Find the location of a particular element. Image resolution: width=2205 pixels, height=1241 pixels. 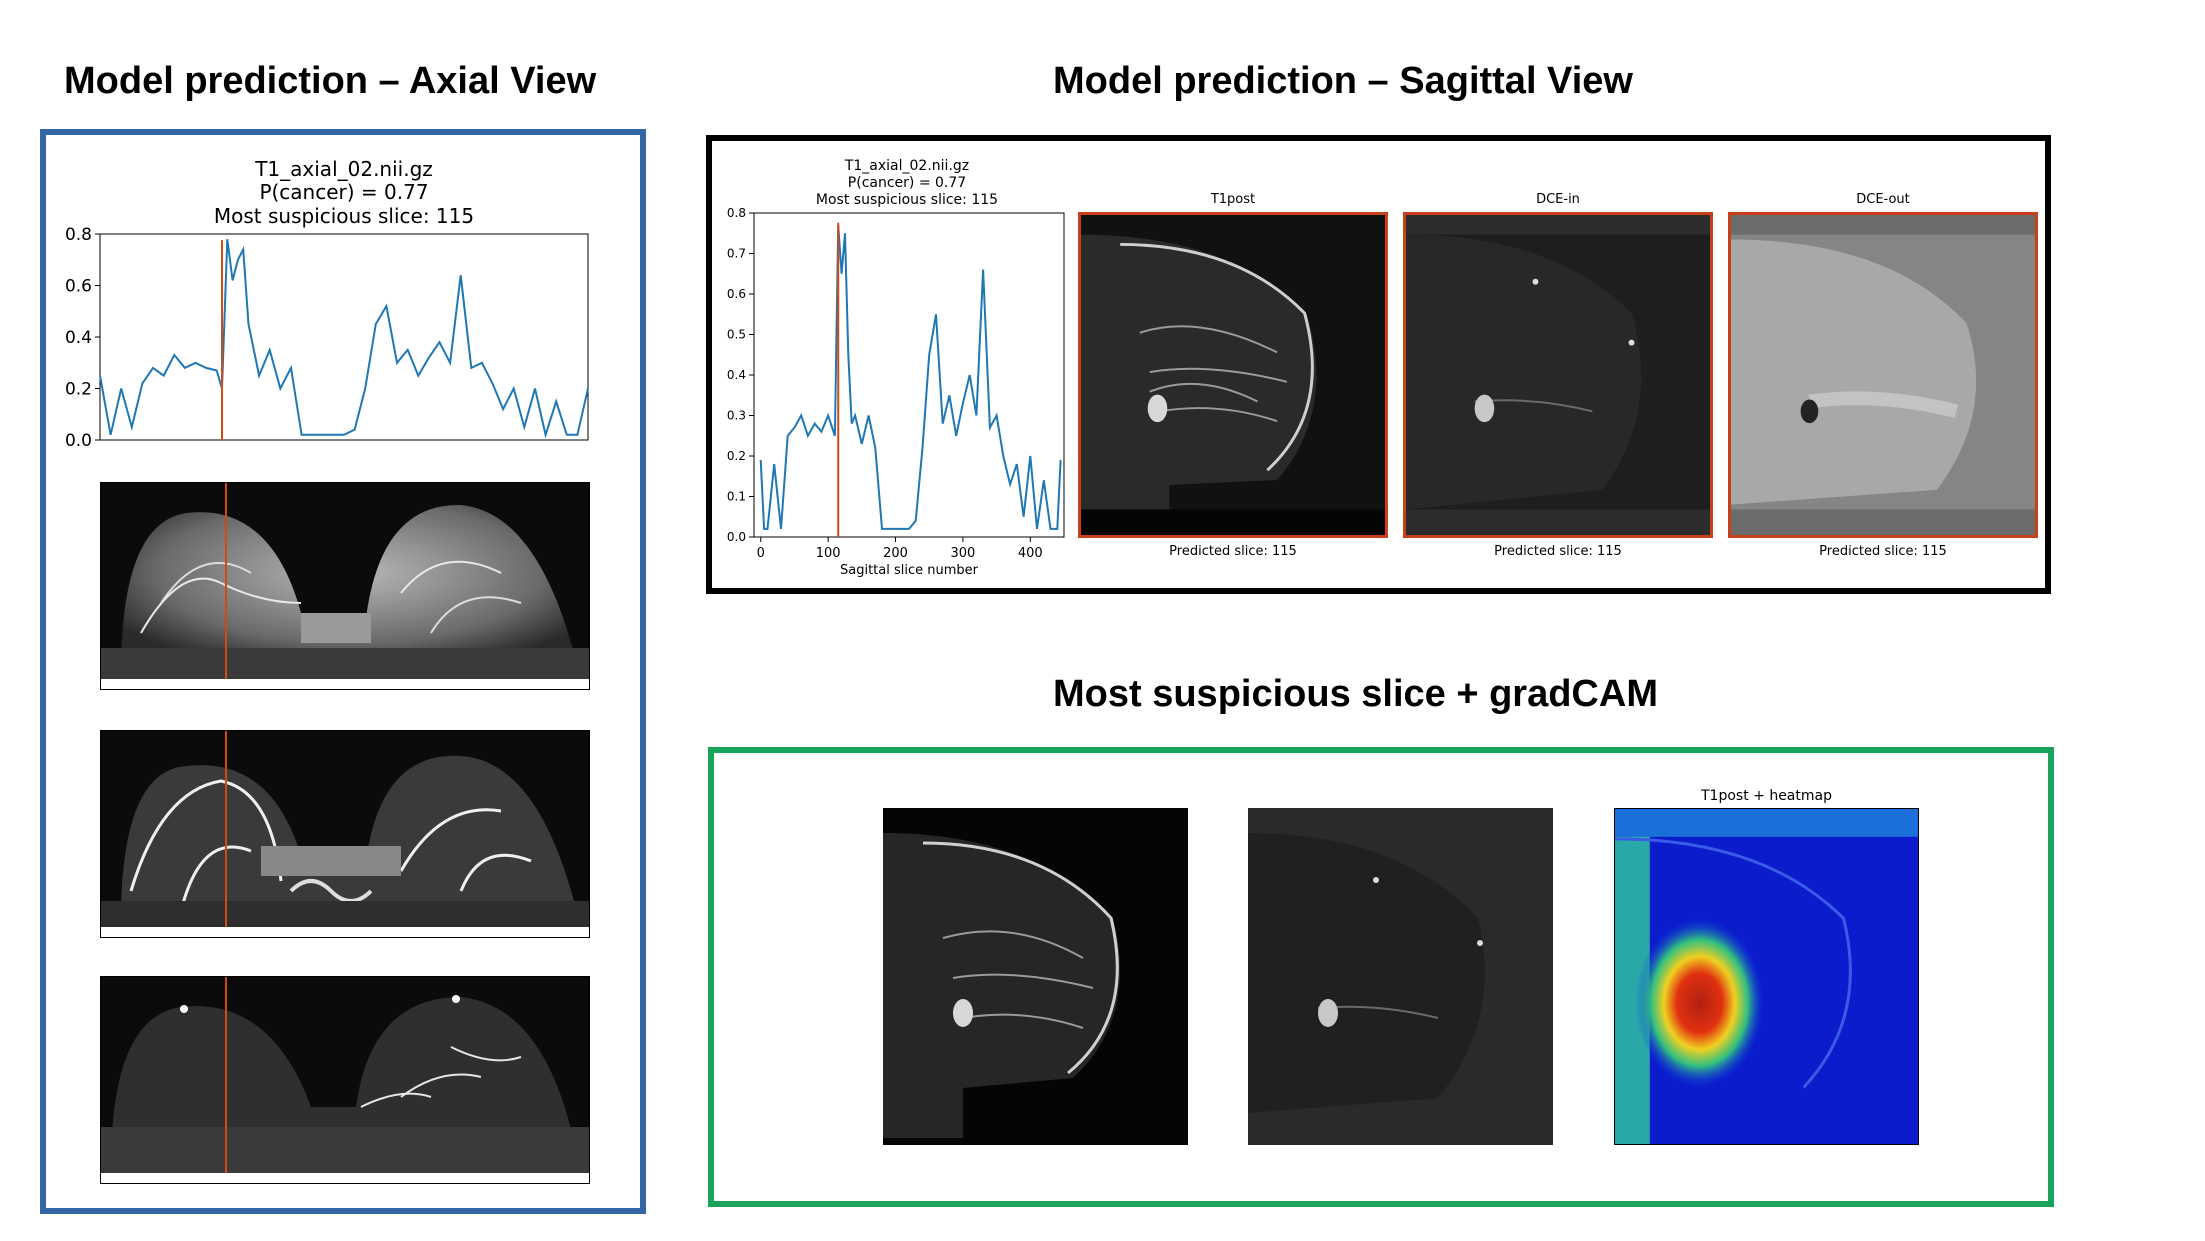

axial-probability-series is located at coordinates (344, 339).